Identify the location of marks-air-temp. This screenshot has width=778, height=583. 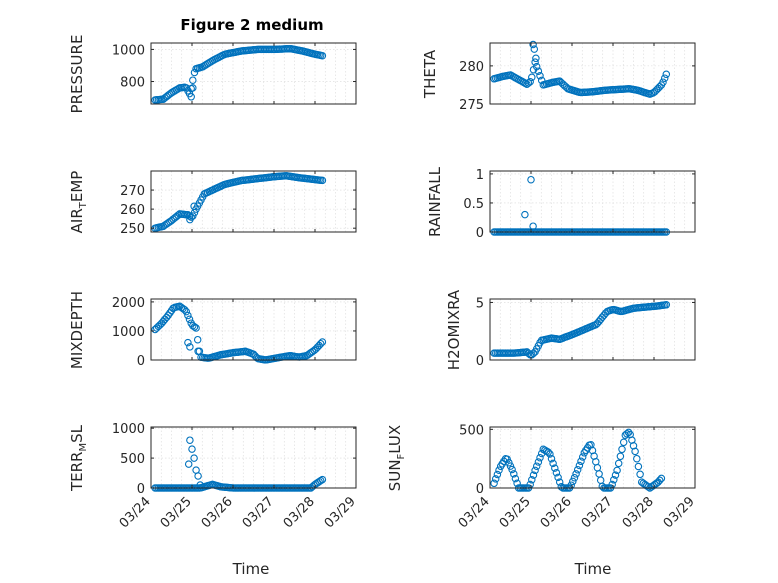
(239, 202).